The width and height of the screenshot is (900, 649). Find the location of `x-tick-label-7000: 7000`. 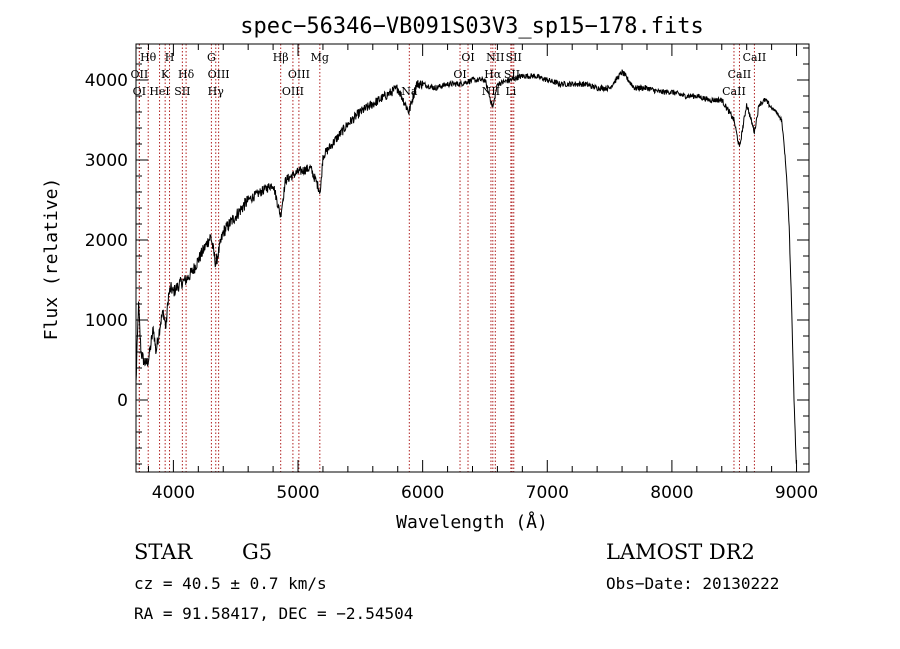

x-tick-label-7000: 7000 is located at coordinates (547, 493).